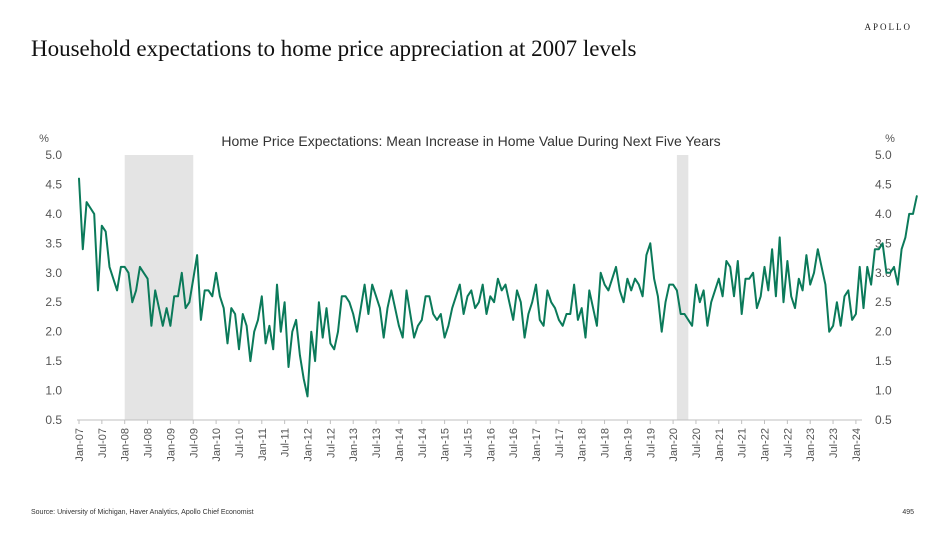 The width and height of the screenshot is (940, 537). What do you see at coordinates (883, 361) in the screenshot?
I see `y-tick-label-right: 1.5` at bounding box center [883, 361].